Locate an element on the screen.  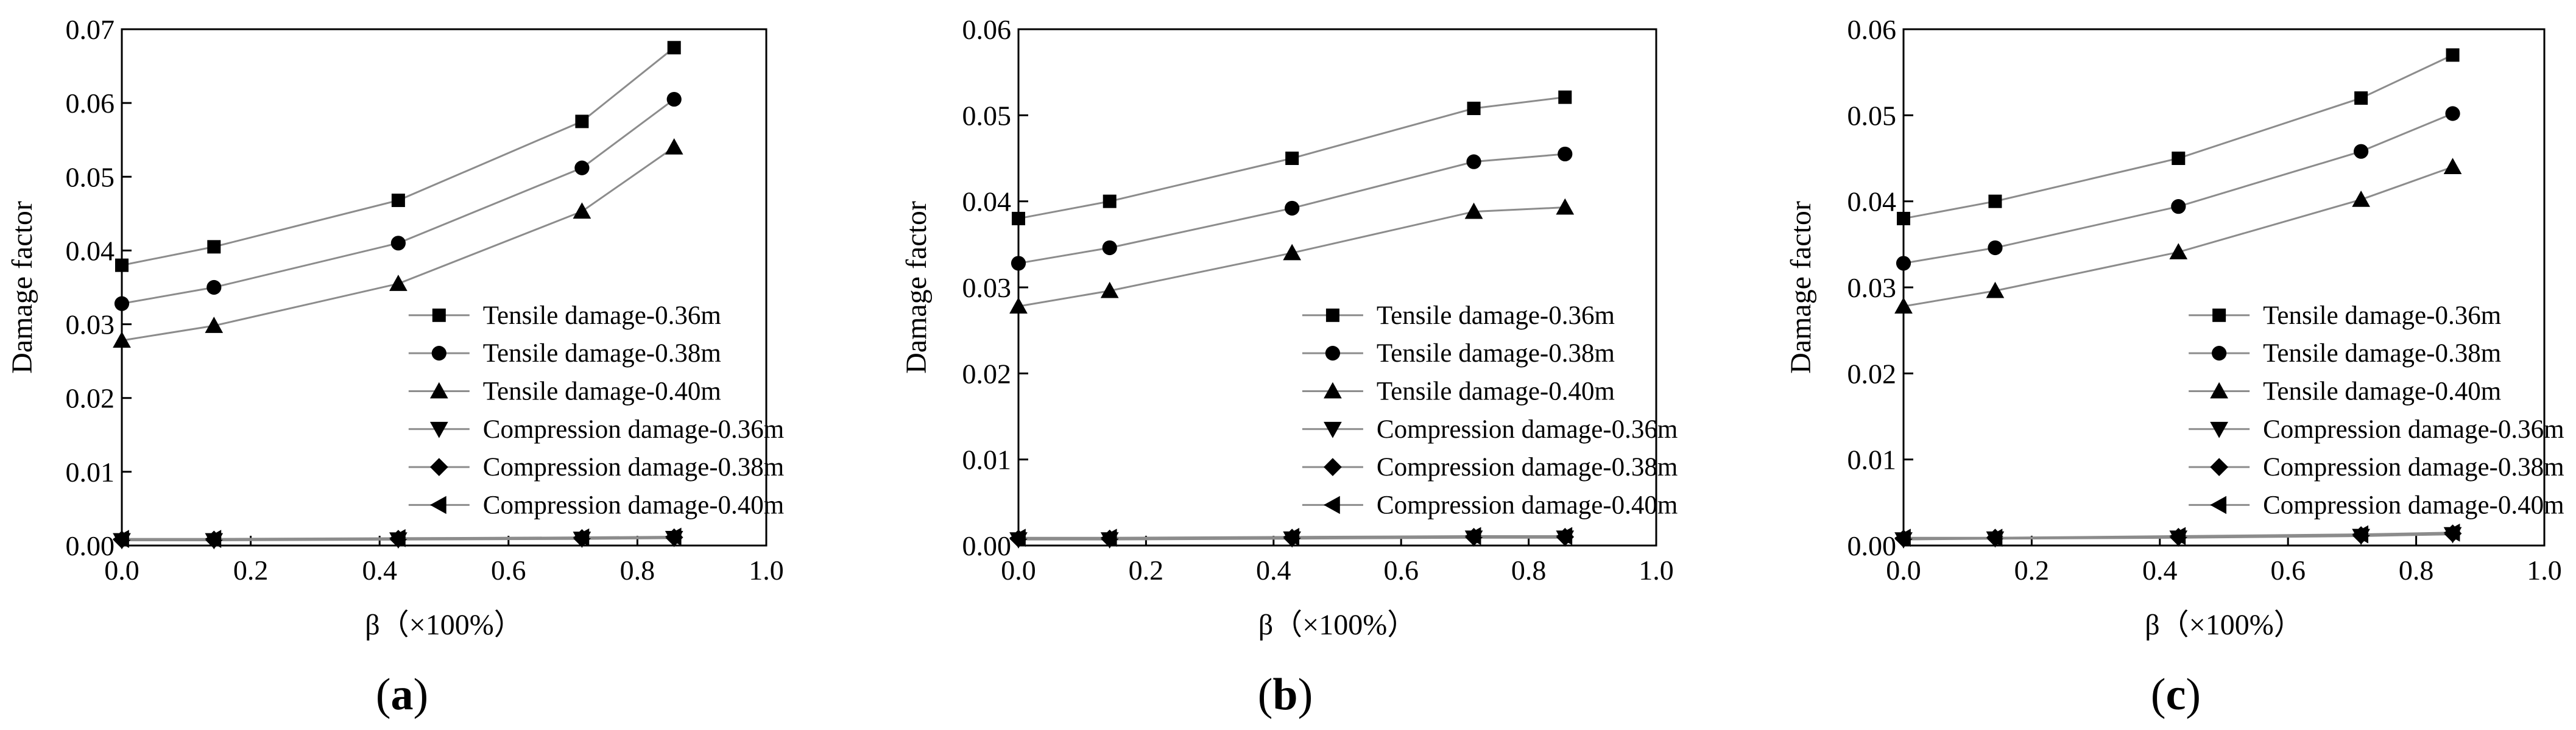
x-tick-label: 0.6 is located at coordinates (1401, 571).